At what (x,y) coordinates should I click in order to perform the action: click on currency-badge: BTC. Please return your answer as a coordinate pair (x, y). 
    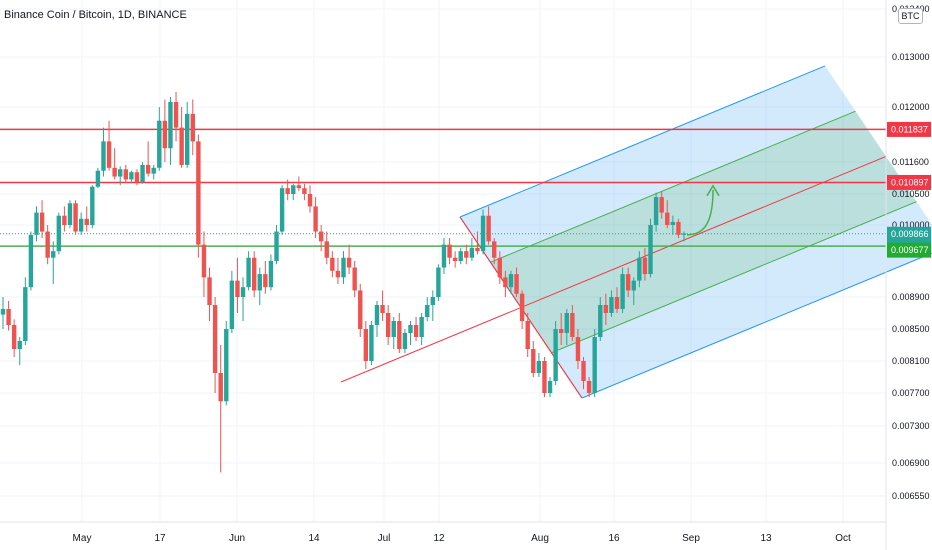
    Looking at the image, I should click on (910, 16).